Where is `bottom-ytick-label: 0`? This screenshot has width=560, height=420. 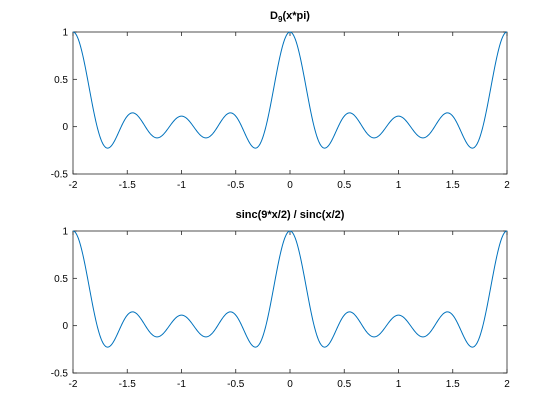
bottom-ytick-label: 0 is located at coordinates (65, 326).